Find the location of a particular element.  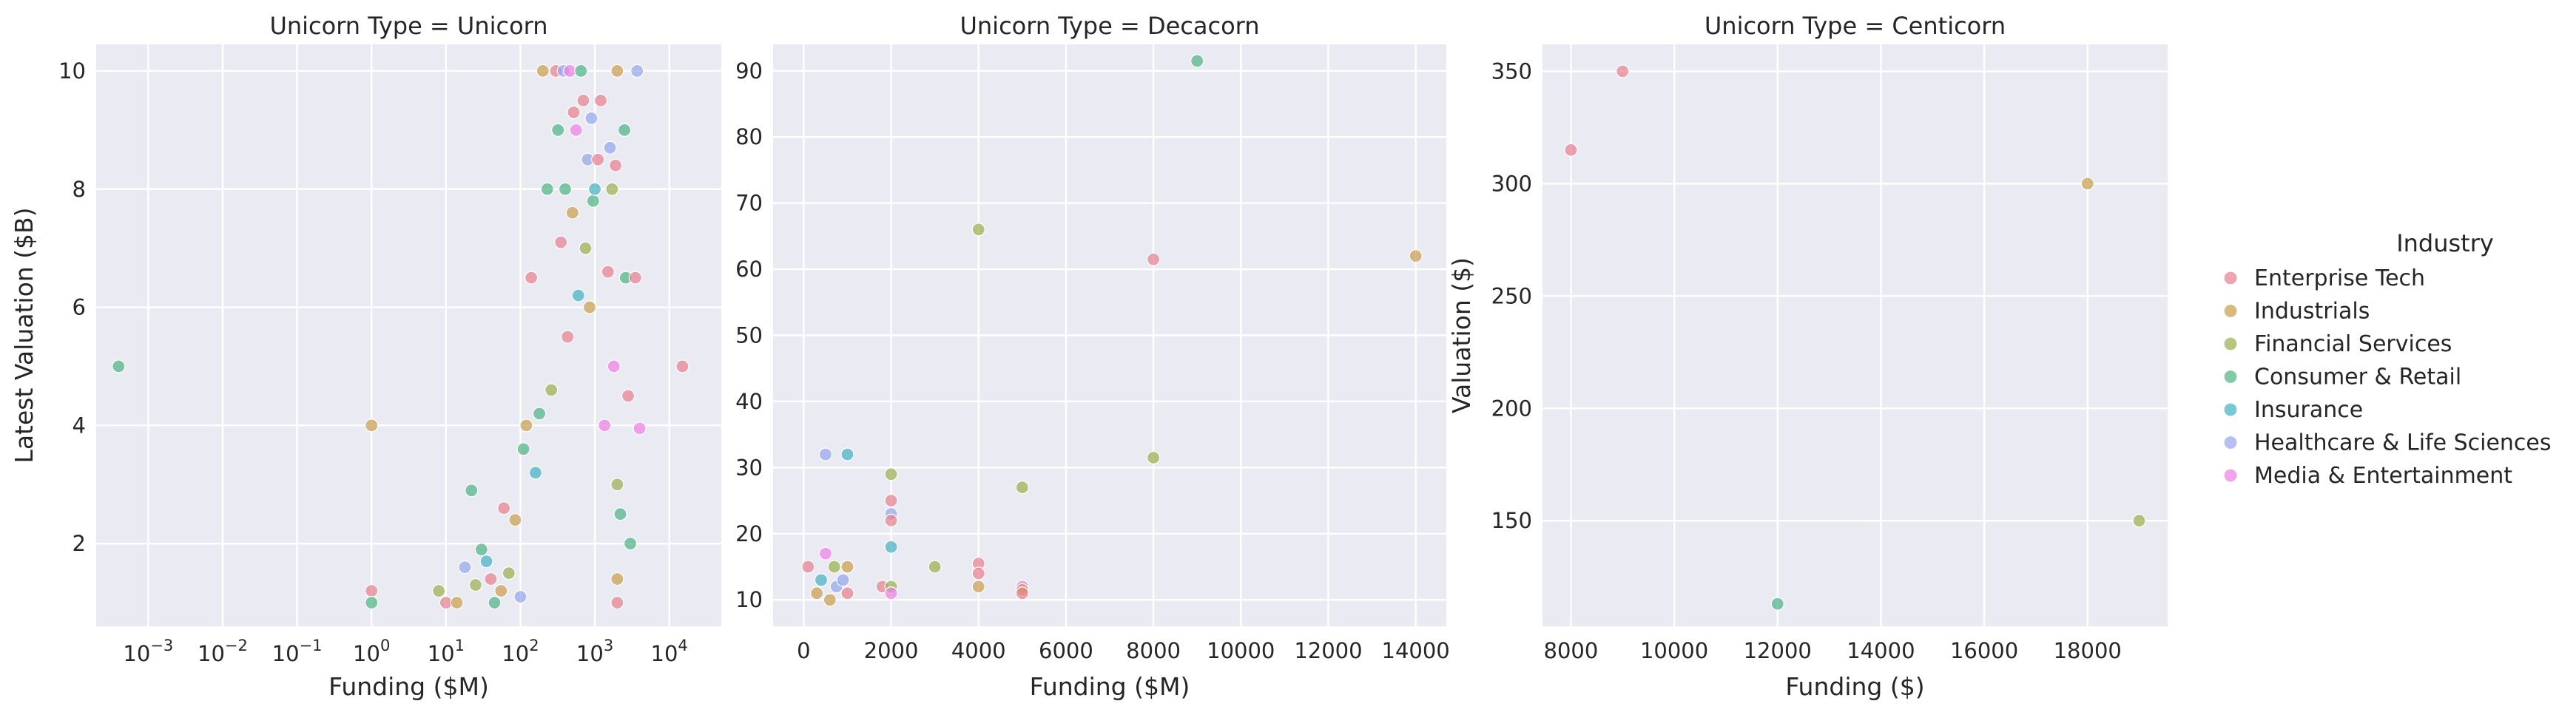

legend-label: Insurance is located at coordinates (2308, 410).